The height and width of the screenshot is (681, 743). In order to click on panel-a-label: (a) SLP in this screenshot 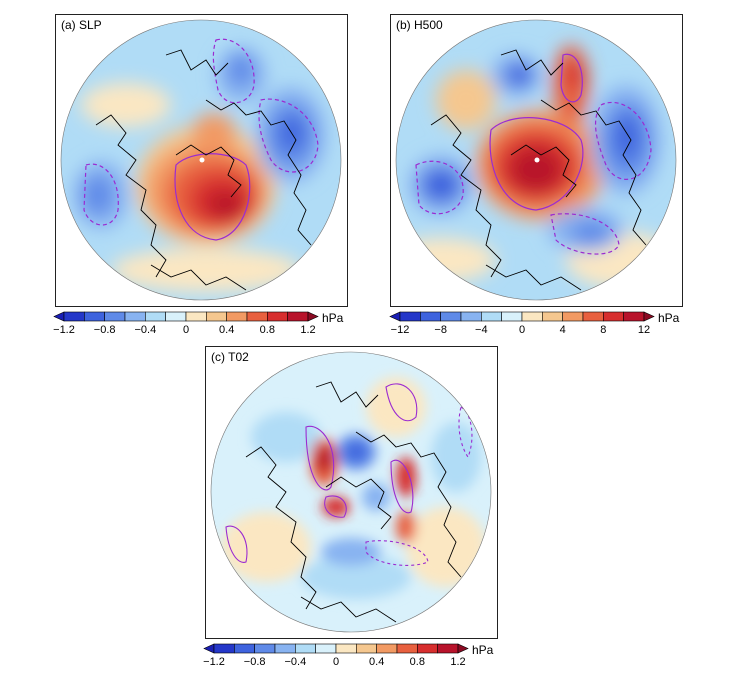, I will do `click(81, 25)`.